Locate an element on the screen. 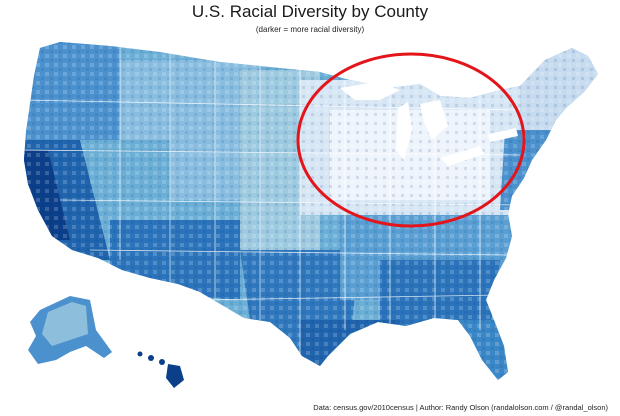 The width and height of the screenshot is (620, 416). alaska is located at coordinates (70, 330).